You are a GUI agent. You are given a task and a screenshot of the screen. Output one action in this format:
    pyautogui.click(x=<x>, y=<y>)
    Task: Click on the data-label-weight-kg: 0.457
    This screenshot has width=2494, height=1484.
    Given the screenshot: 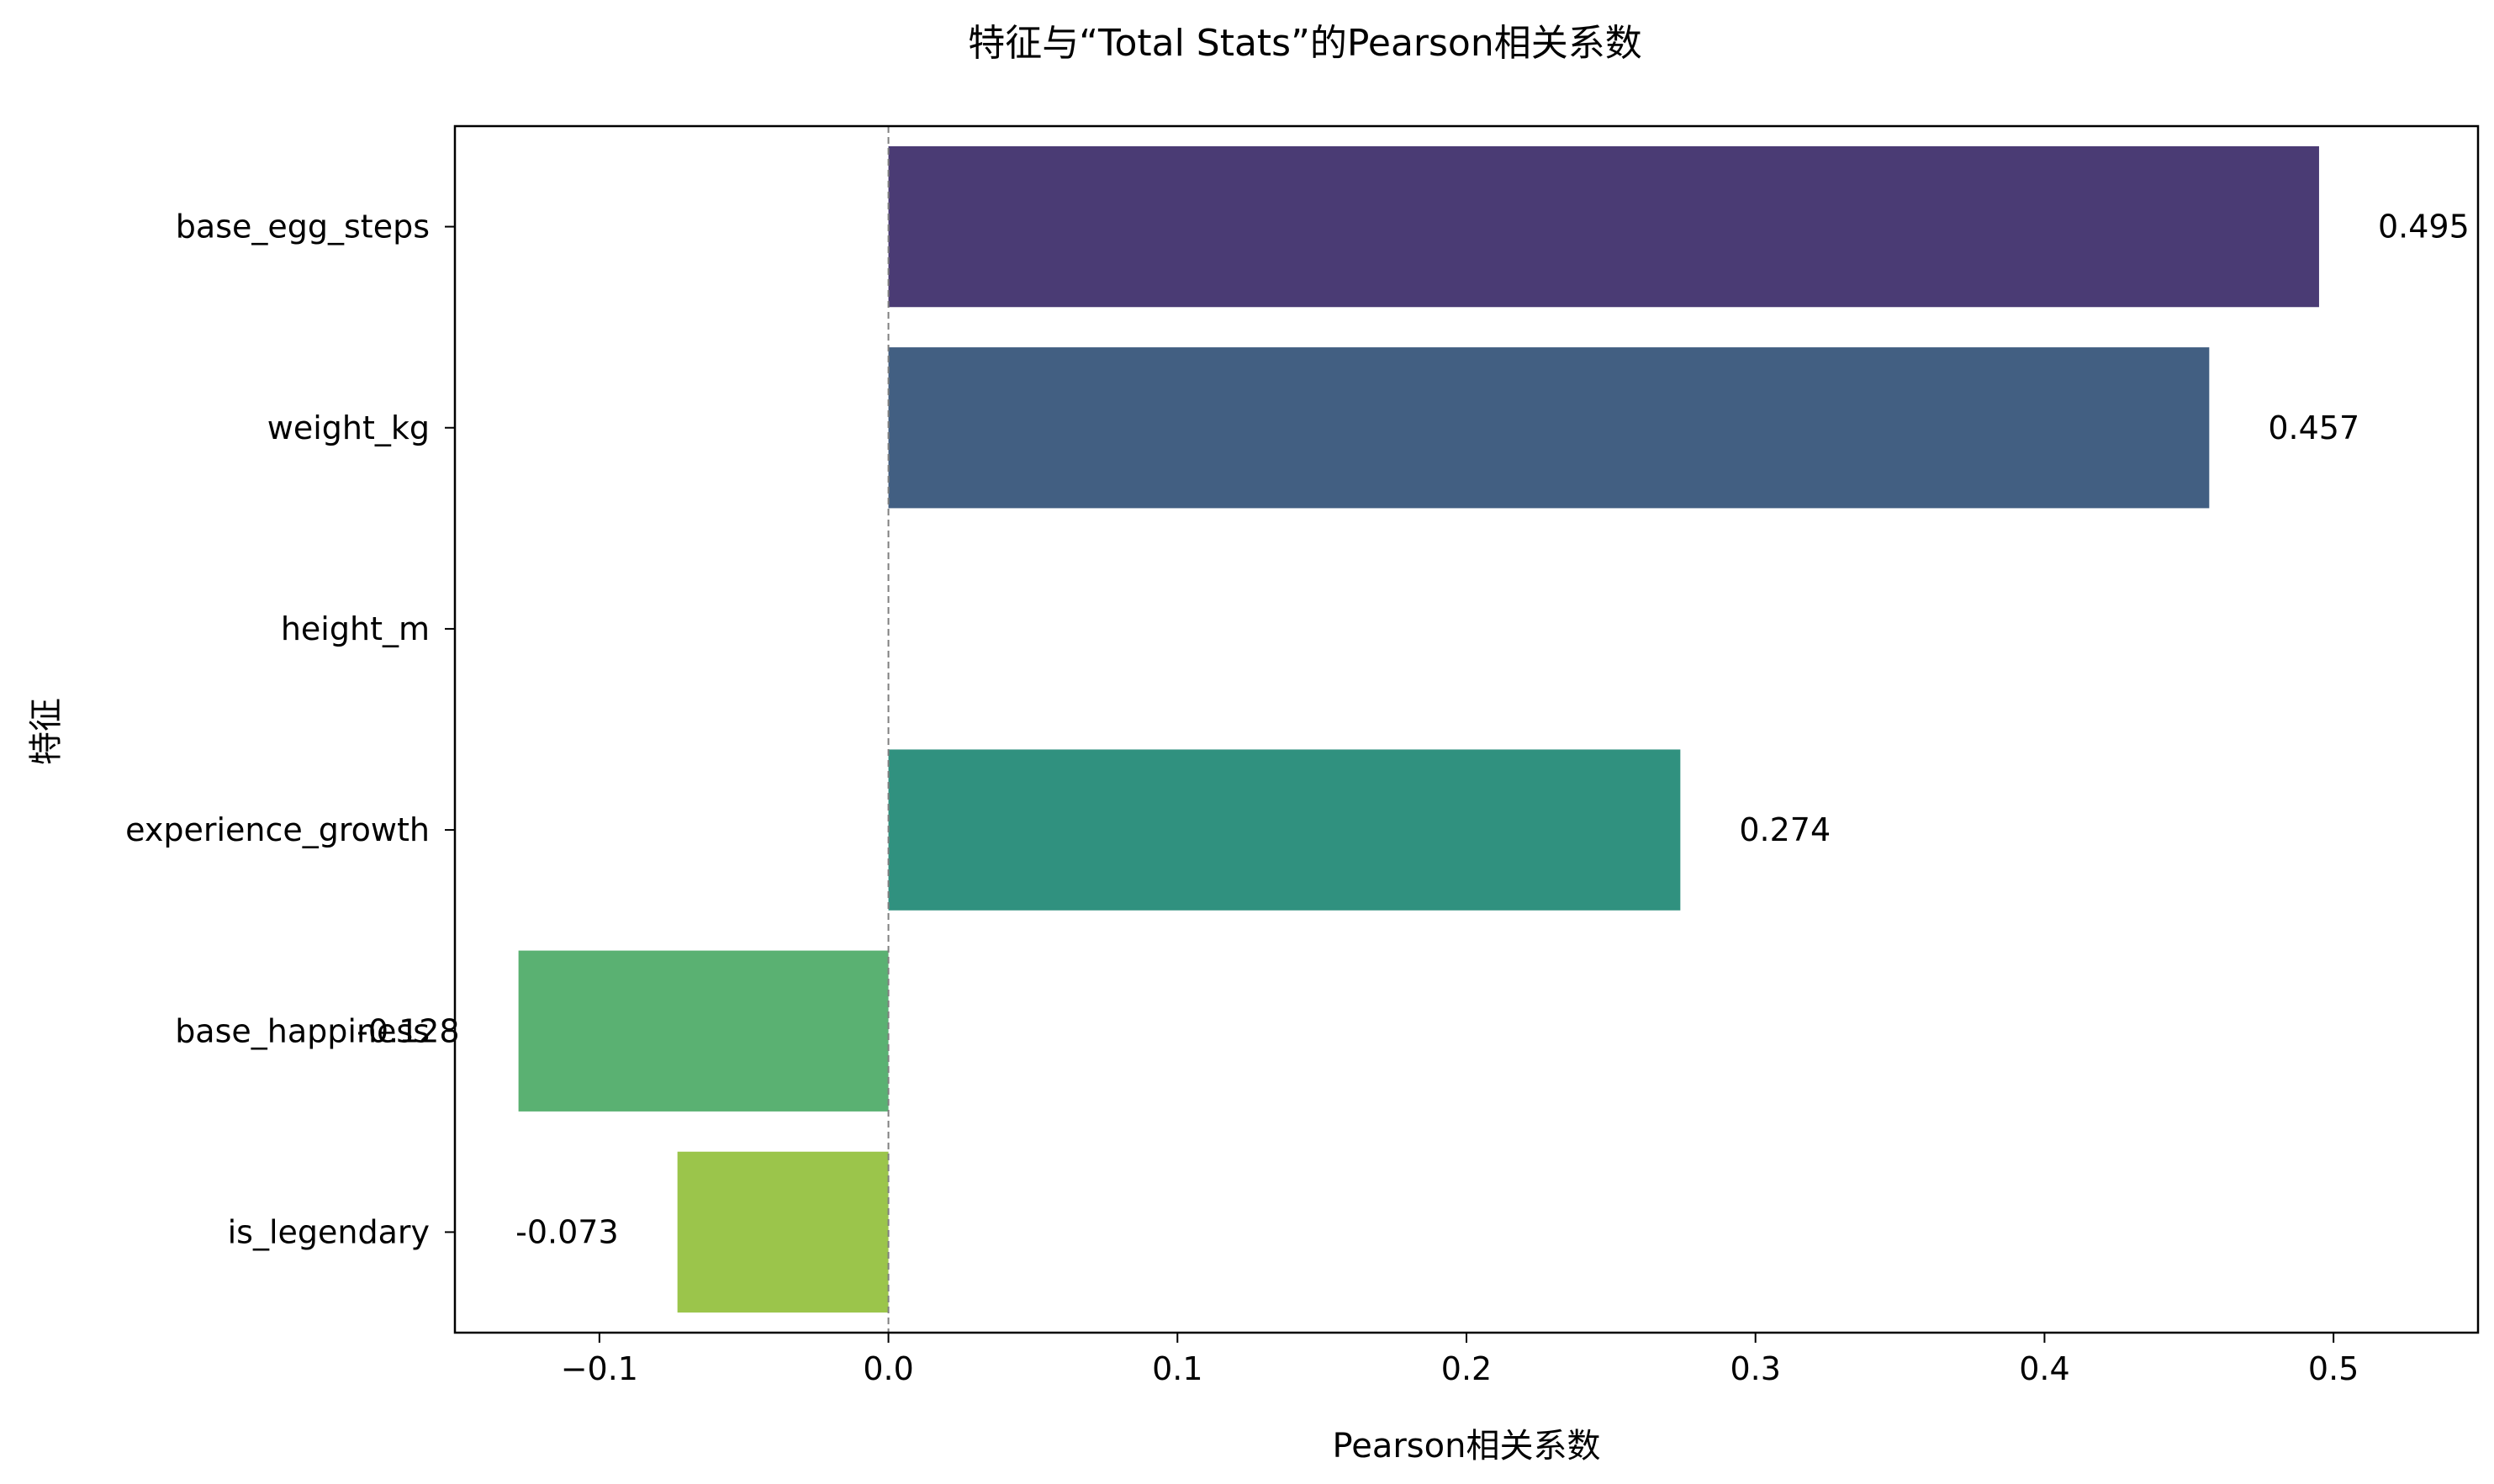 What is the action you would take?
    pyautogui.click(x=2313, y=427)
    